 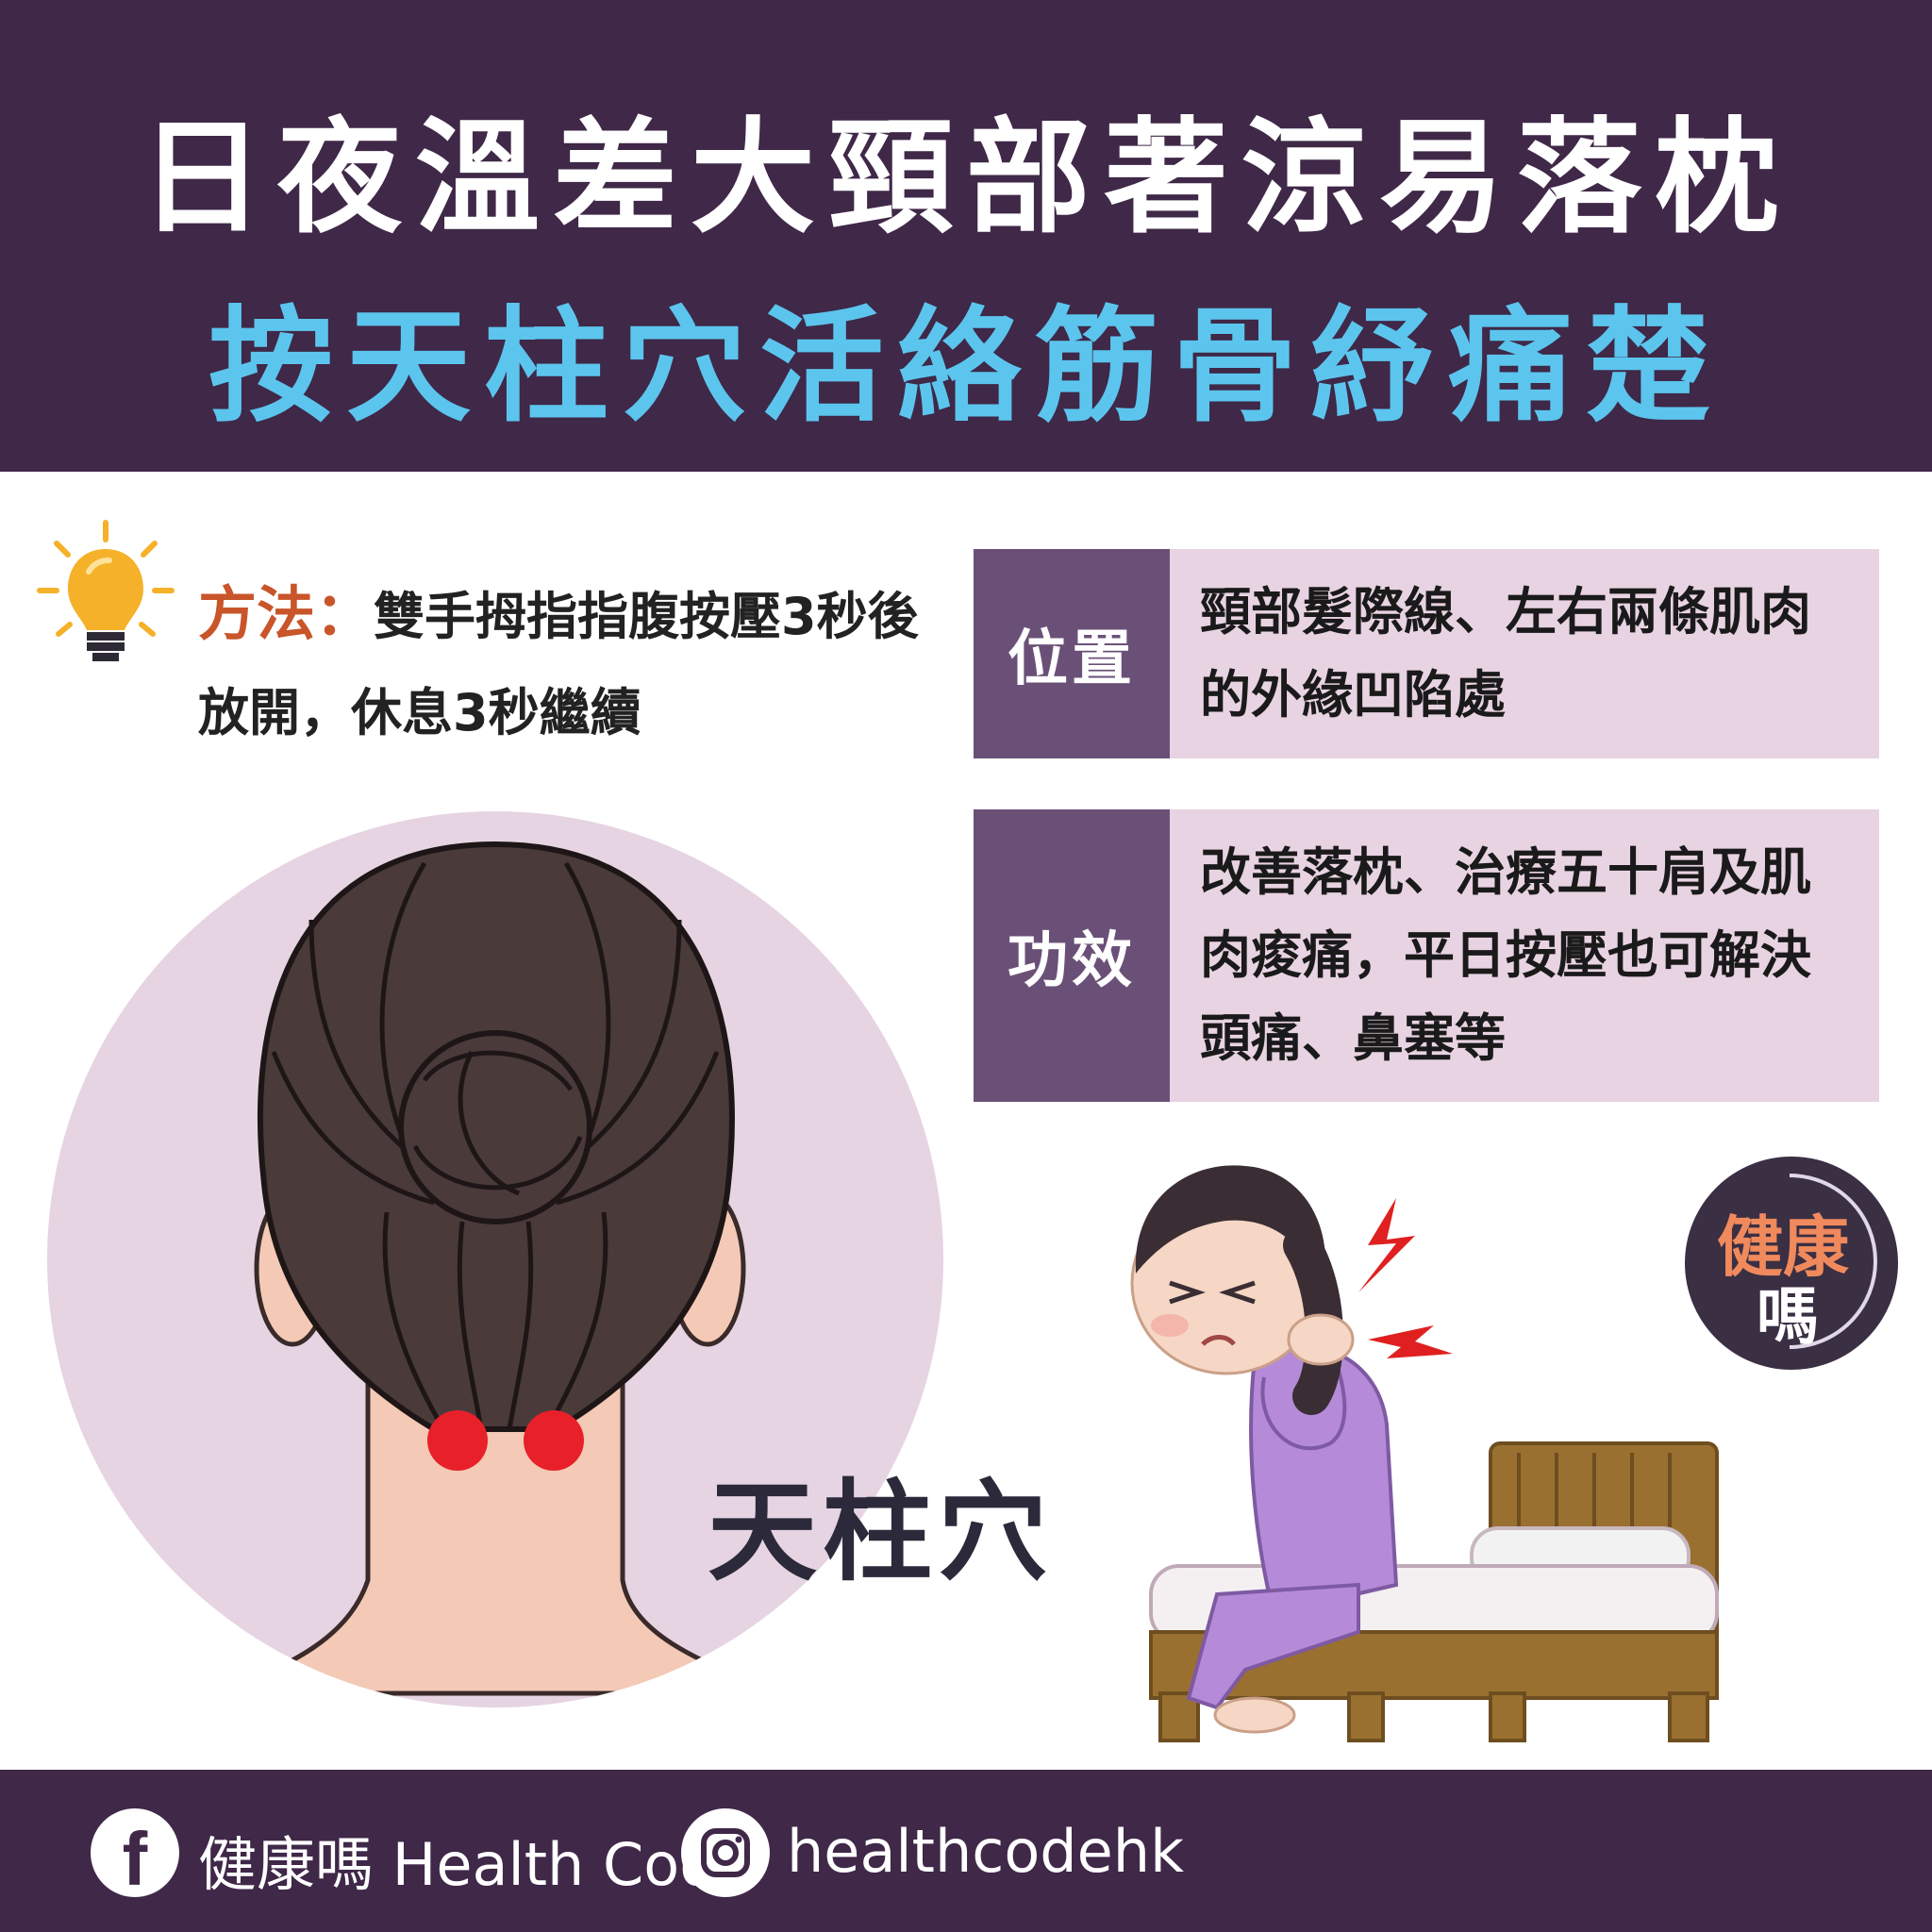 What do you see at coordinates (475, 1865) in the screenshot?
I see `facebook-page-name: 健康嗎 Health Code` at bounding box center [475, 1865].